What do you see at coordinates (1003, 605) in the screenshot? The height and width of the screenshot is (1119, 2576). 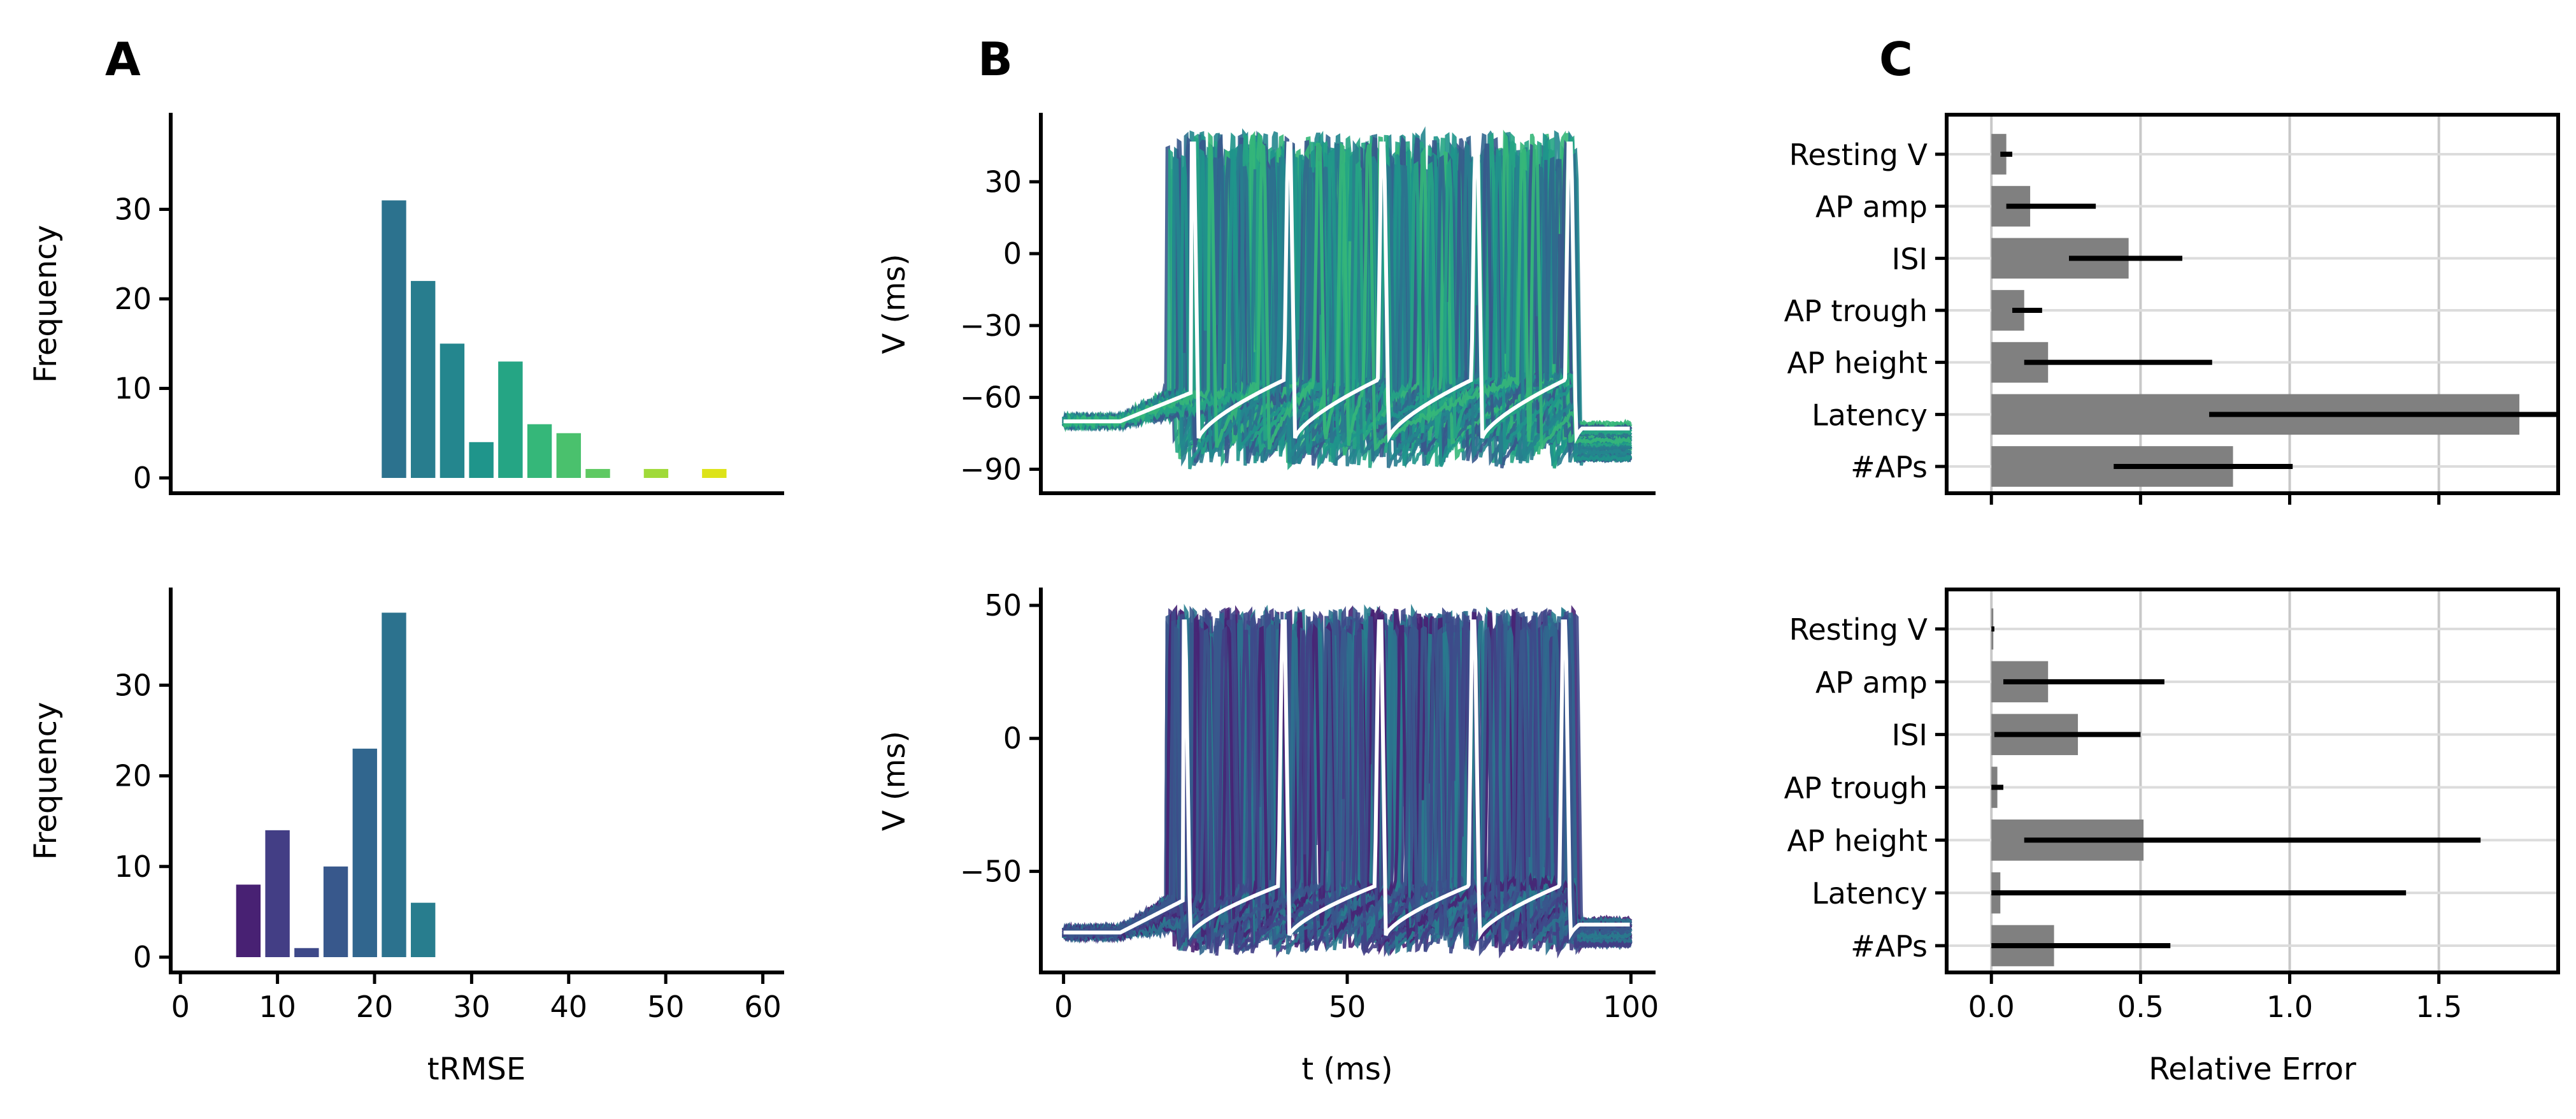 I see `y-tick-label: 50` at bounding box center [1003, 605].